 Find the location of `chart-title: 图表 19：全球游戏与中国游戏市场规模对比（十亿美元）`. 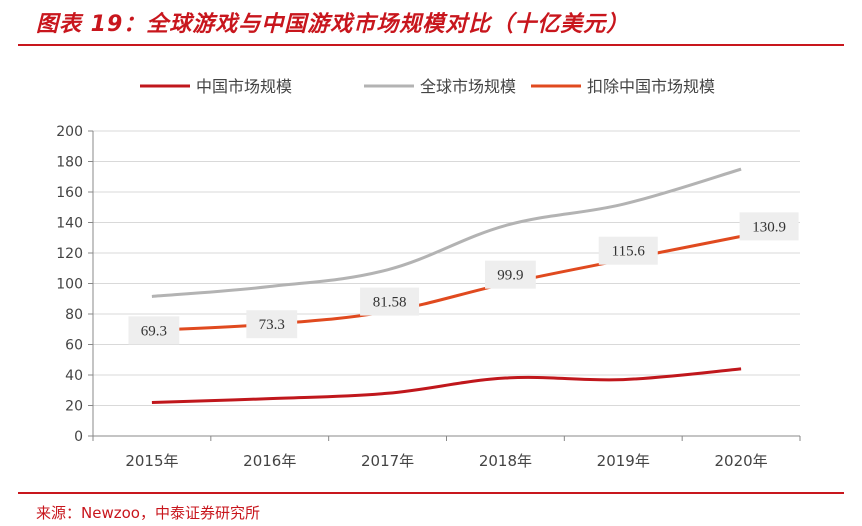

chart-title: 图表 19：全球游戏与中国游戏市场规模对比（十亿美元） is located at coordinates (333, 24).